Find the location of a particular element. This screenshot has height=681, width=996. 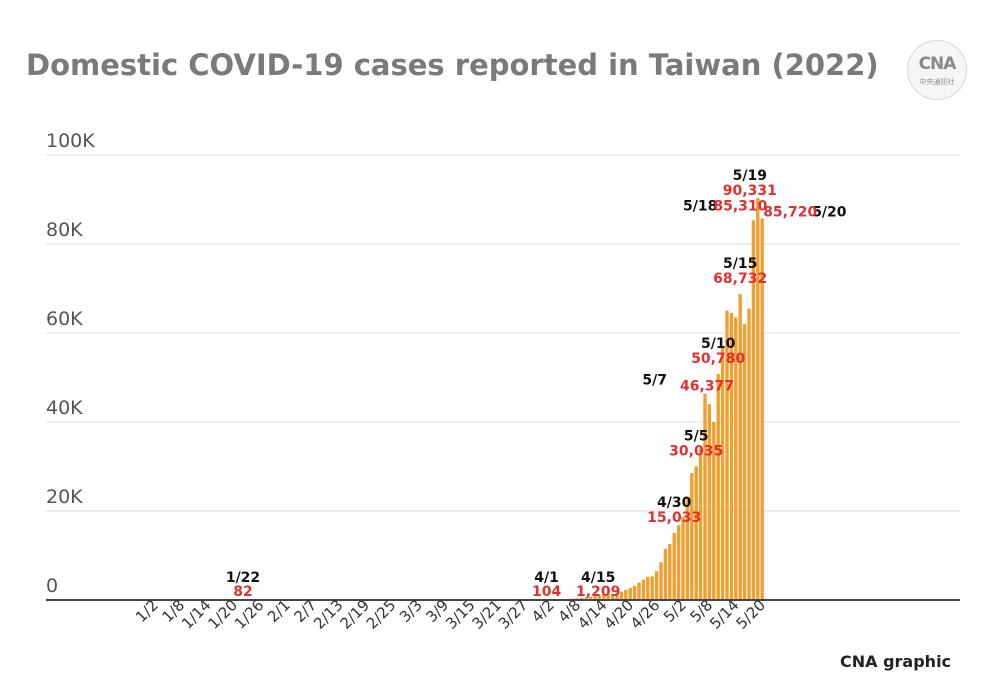

annotation-date-5-5: 5/5 is located at coordinates (696, 436).